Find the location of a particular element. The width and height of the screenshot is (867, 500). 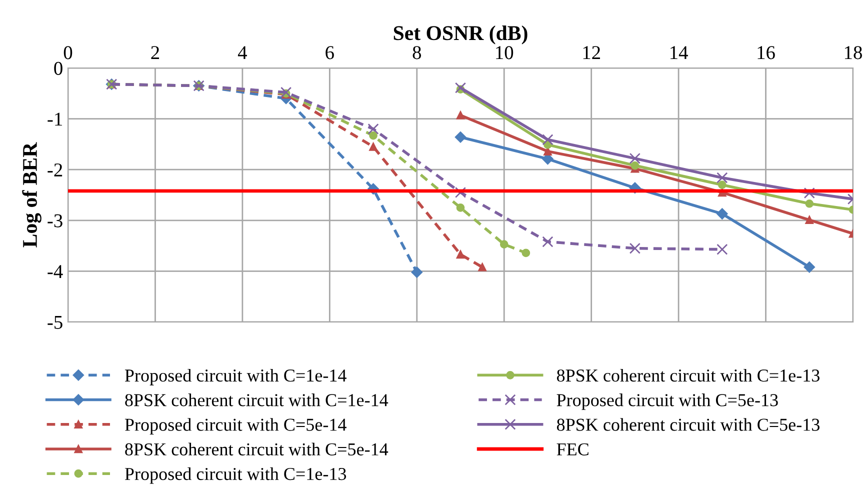

y-axis-title: Log of BER is located at coordinates (32, 195).